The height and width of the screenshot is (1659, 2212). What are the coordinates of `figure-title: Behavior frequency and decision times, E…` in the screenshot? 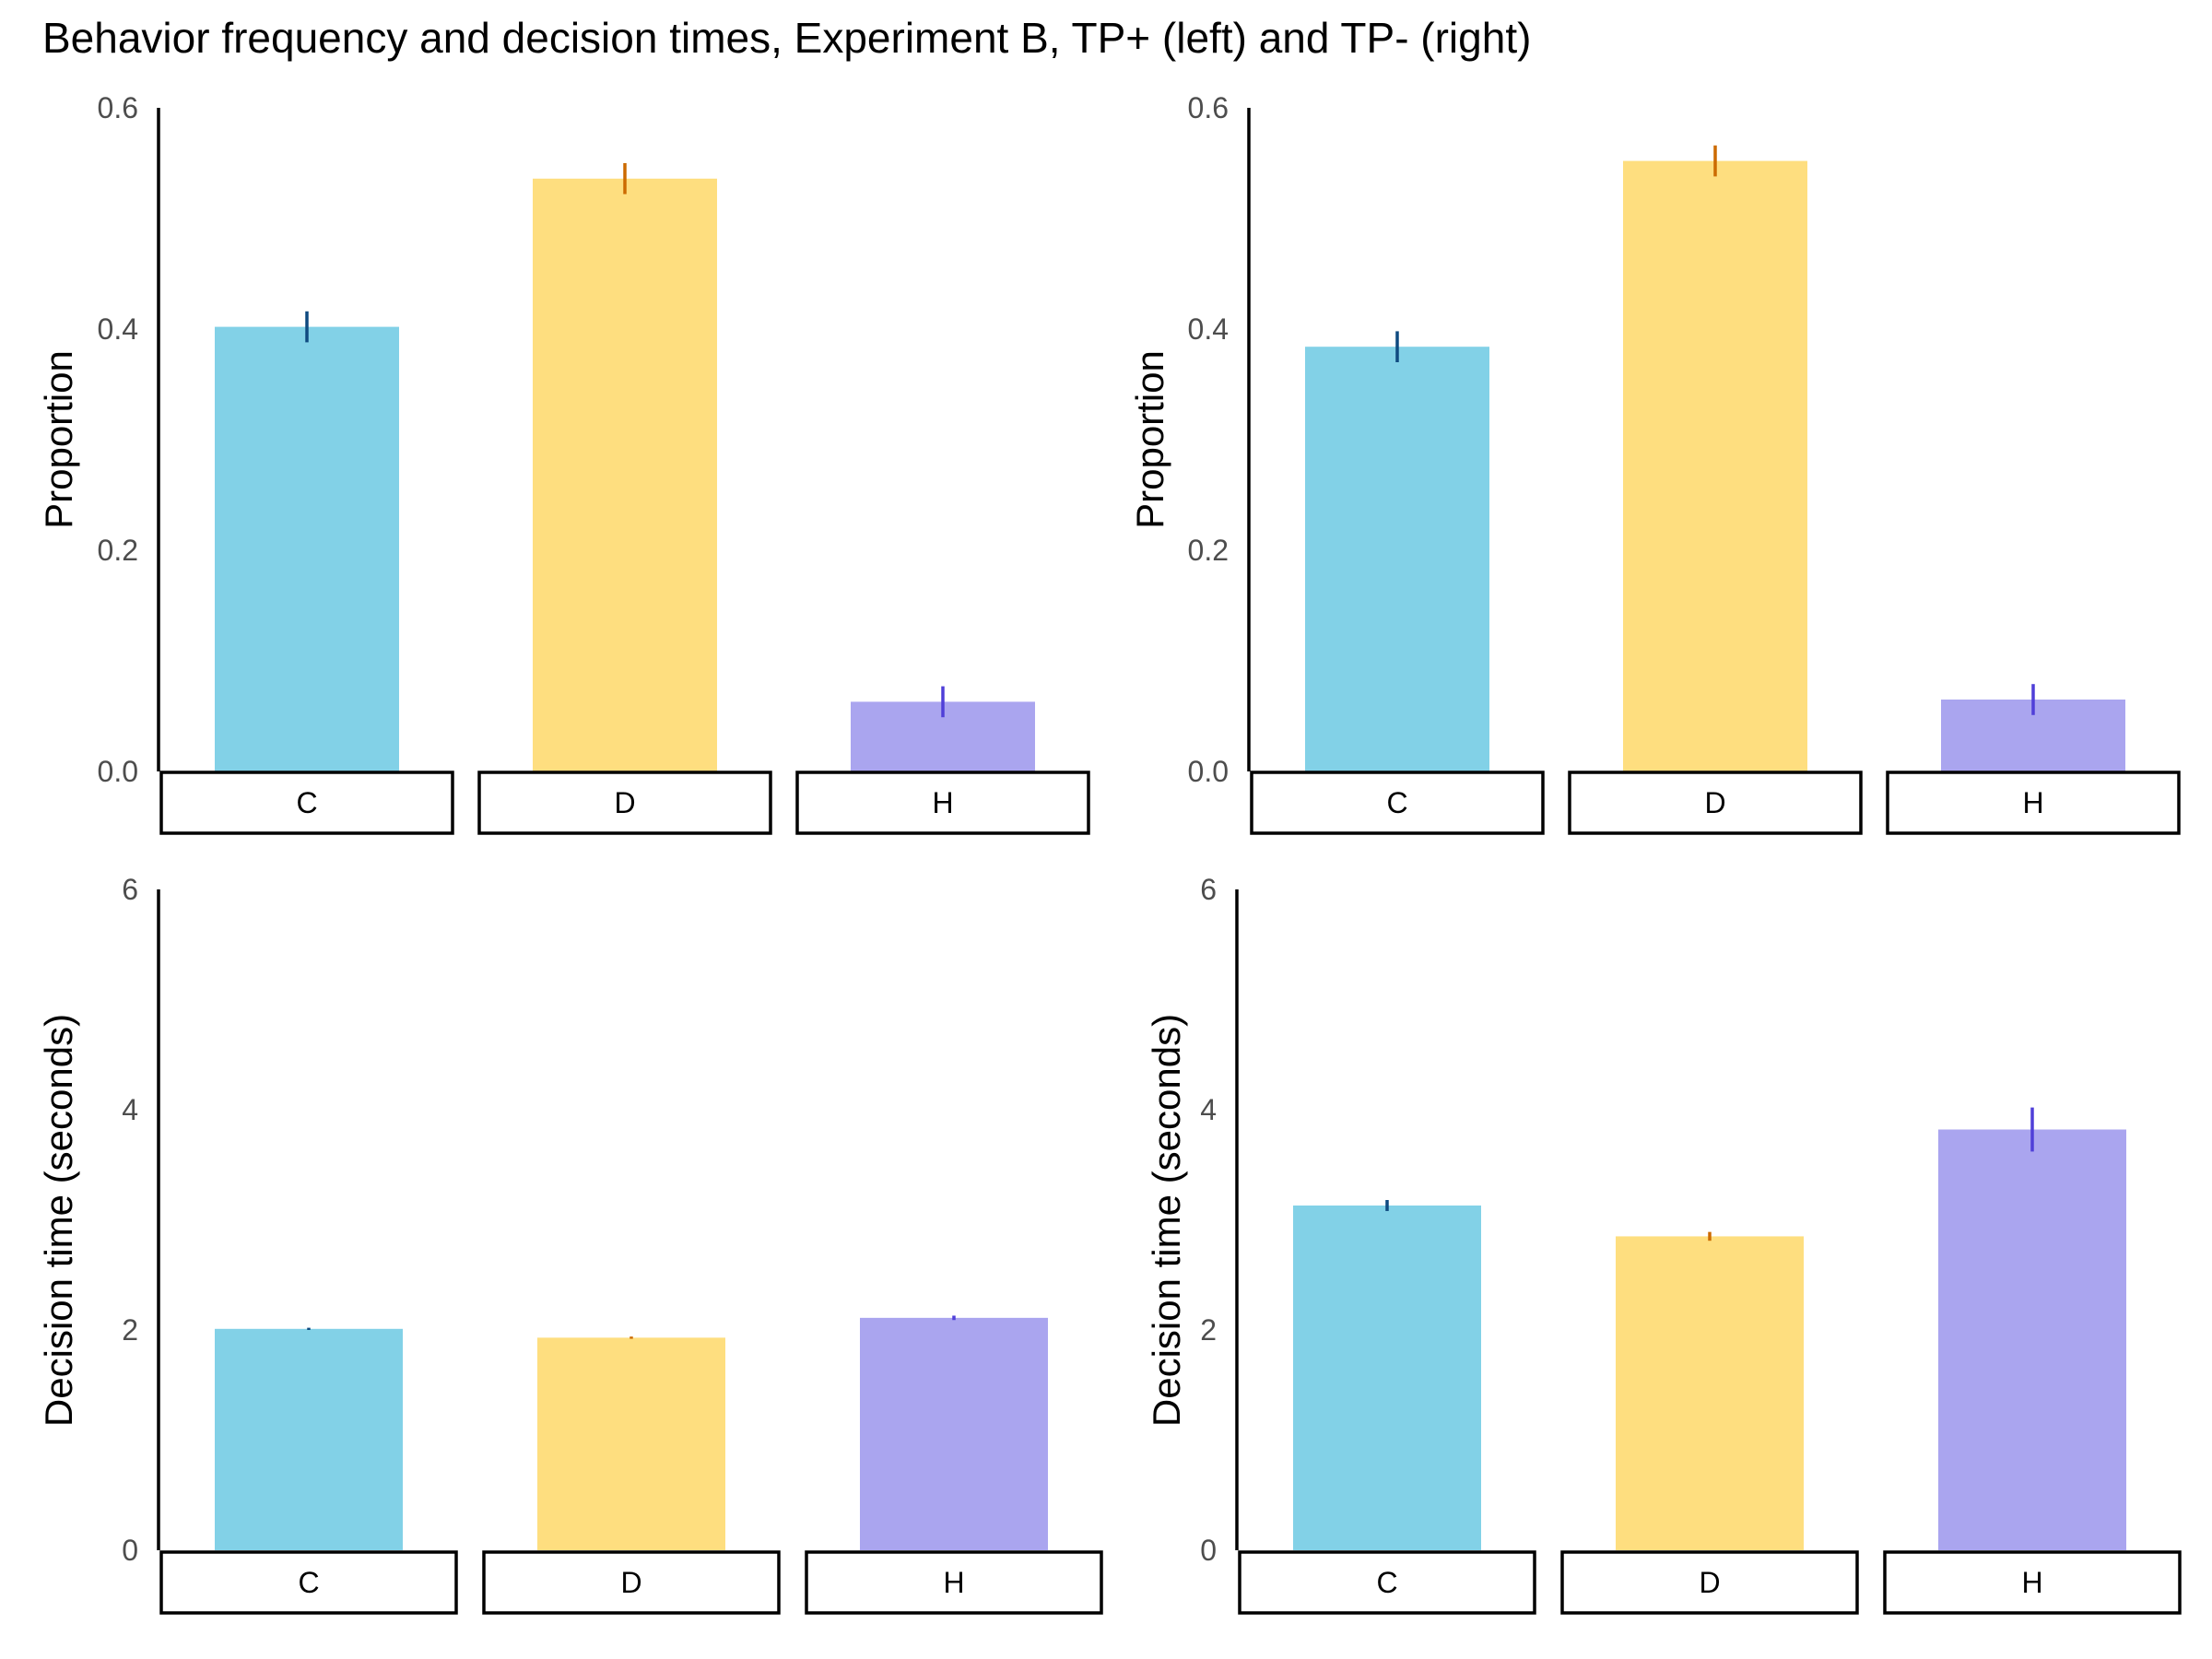 It's located at (787, 38).